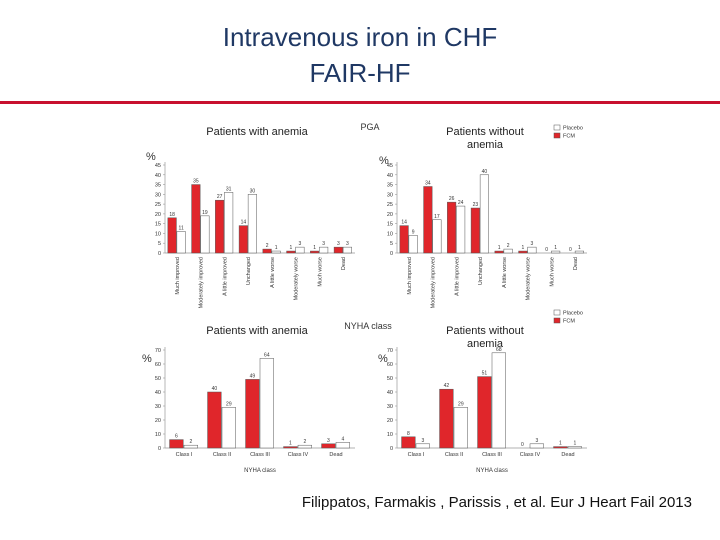 This screenshot has height=540, width=720. Describe the element at coordinates (368, 326) in the screenshot. I see `section-label: NYHA class` at that location.